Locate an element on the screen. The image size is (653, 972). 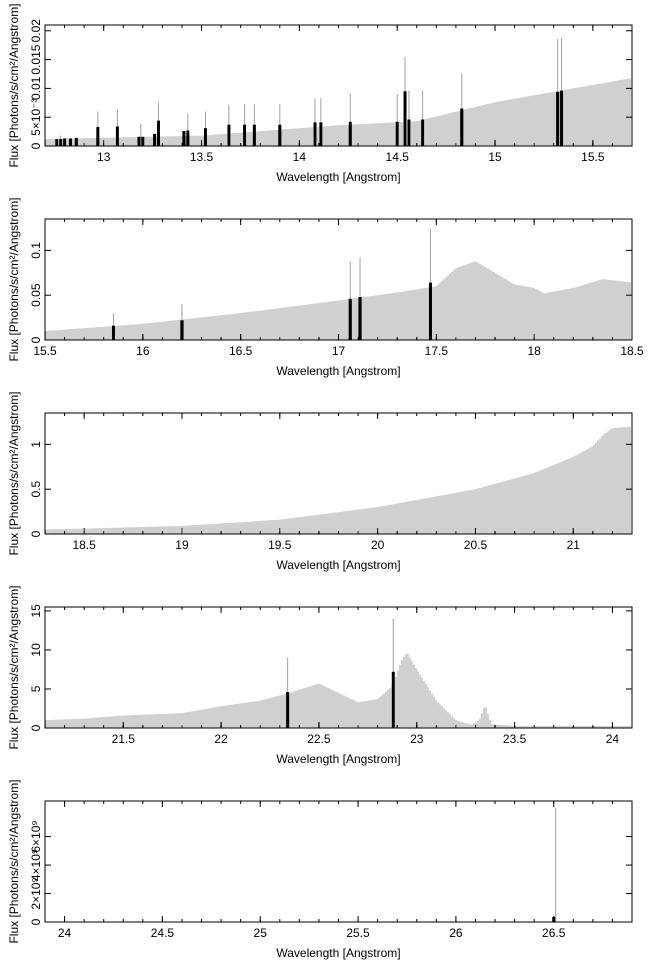
x-tick-label: 17.5 is located at coordinates (437, 351).